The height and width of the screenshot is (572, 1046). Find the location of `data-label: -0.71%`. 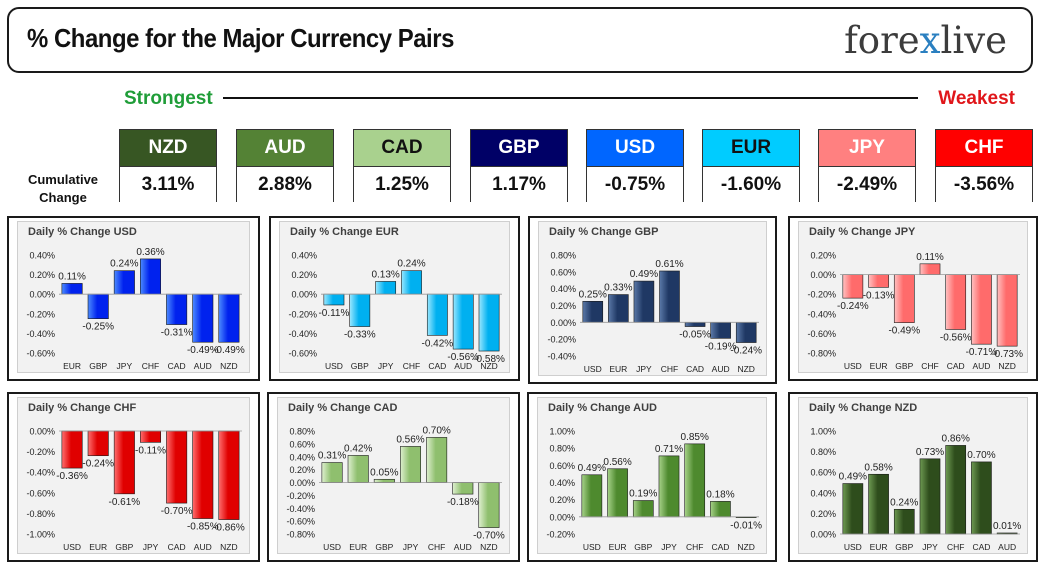

data-label: -0.71% is located at coordinates (982, 352).